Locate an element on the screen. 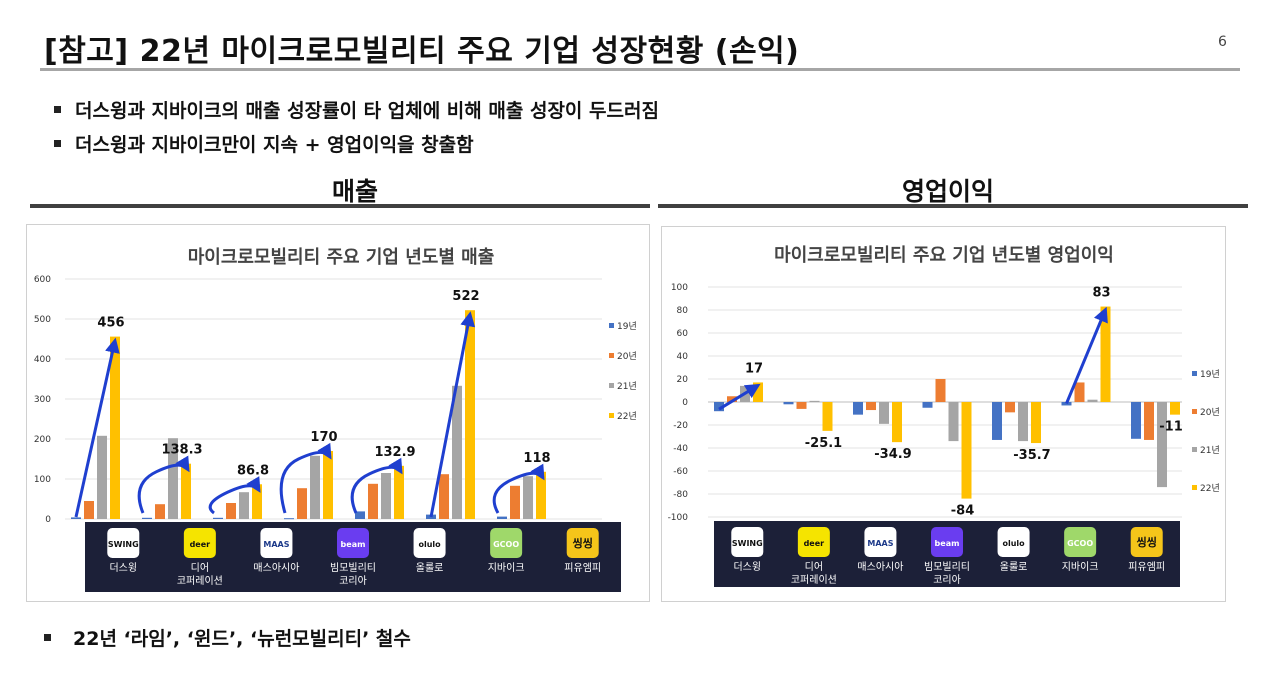  company-name: 디어 is located at coordinates (814, 567).